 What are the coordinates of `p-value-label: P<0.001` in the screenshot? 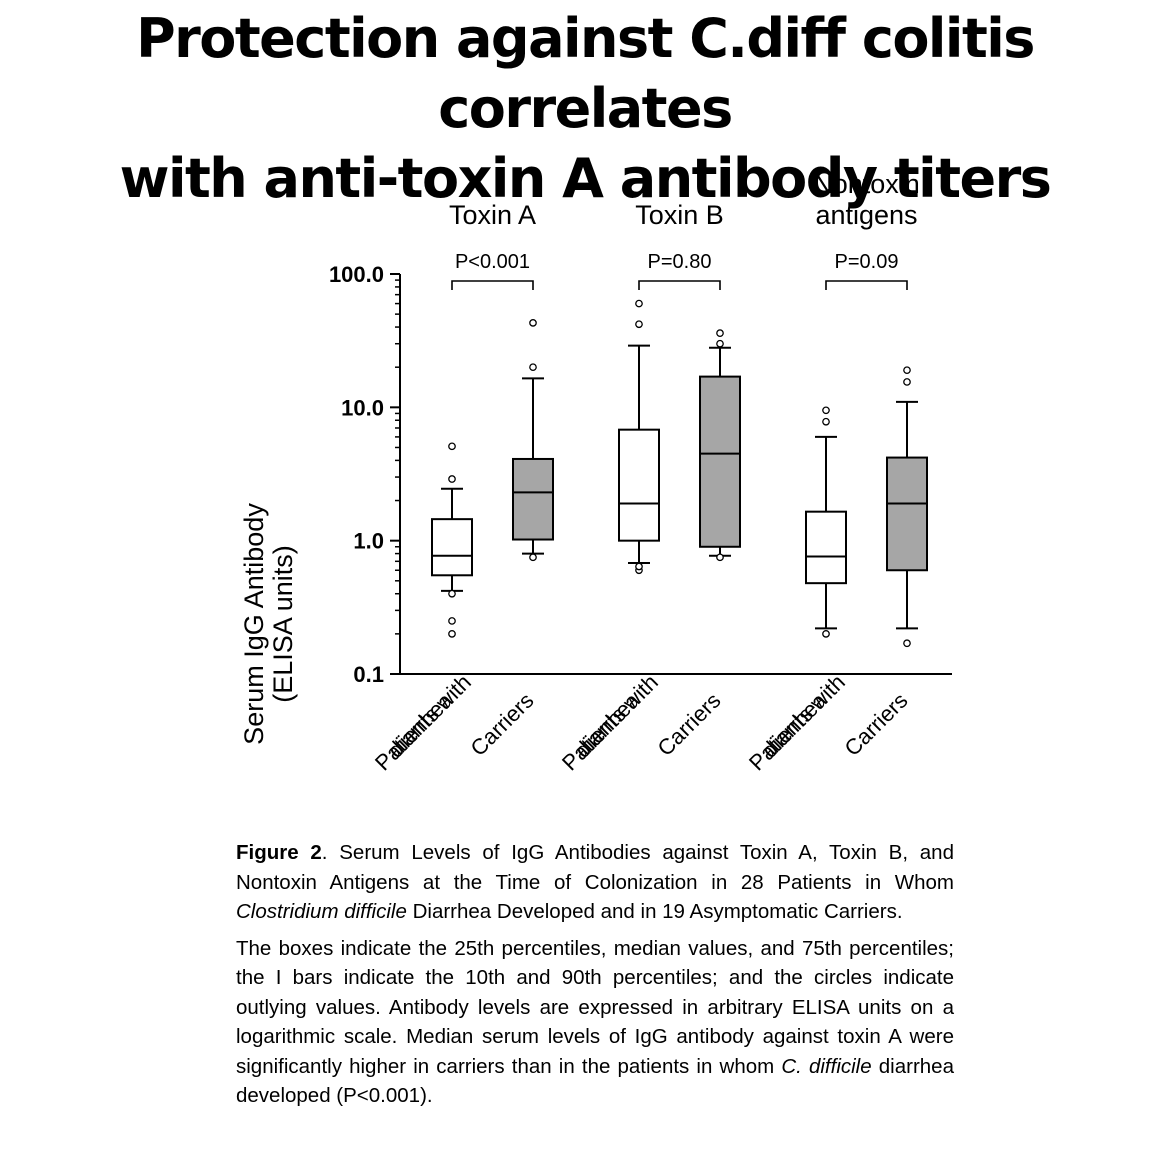 It's located at (492, 262).